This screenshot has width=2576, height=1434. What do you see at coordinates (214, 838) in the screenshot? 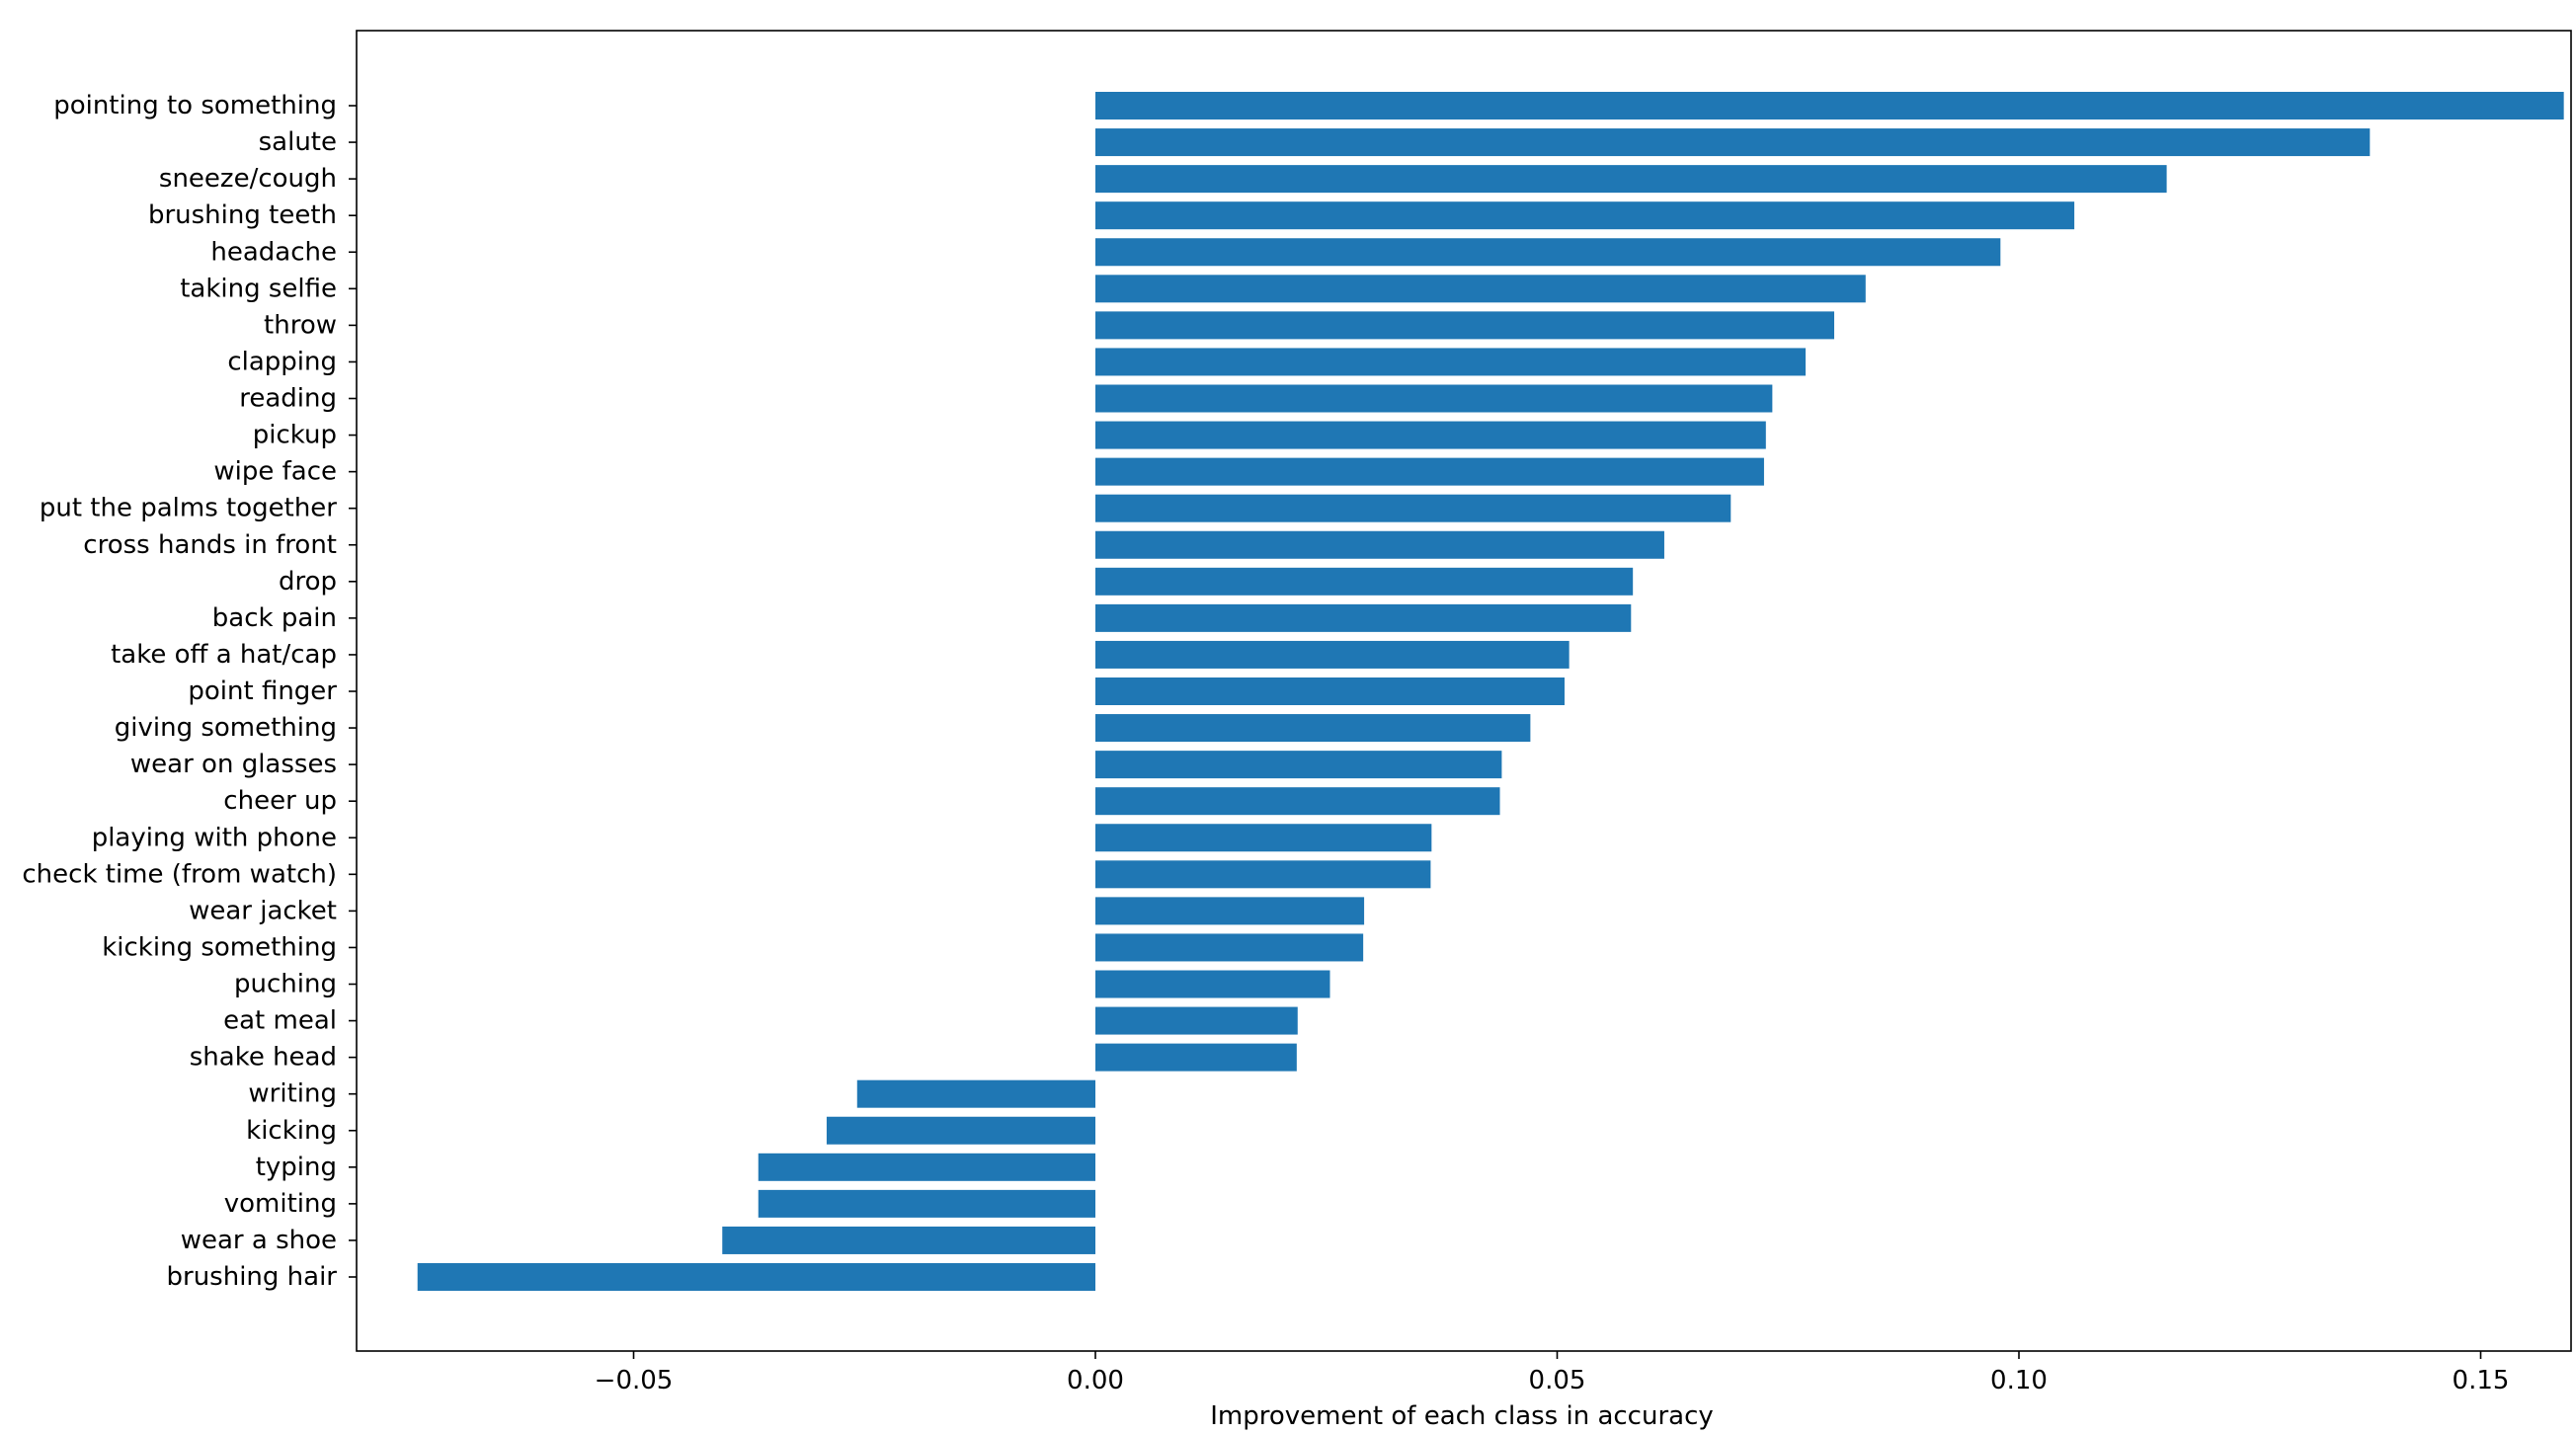
I see `category-label: playing with phone` at bounding box center [214, 838].